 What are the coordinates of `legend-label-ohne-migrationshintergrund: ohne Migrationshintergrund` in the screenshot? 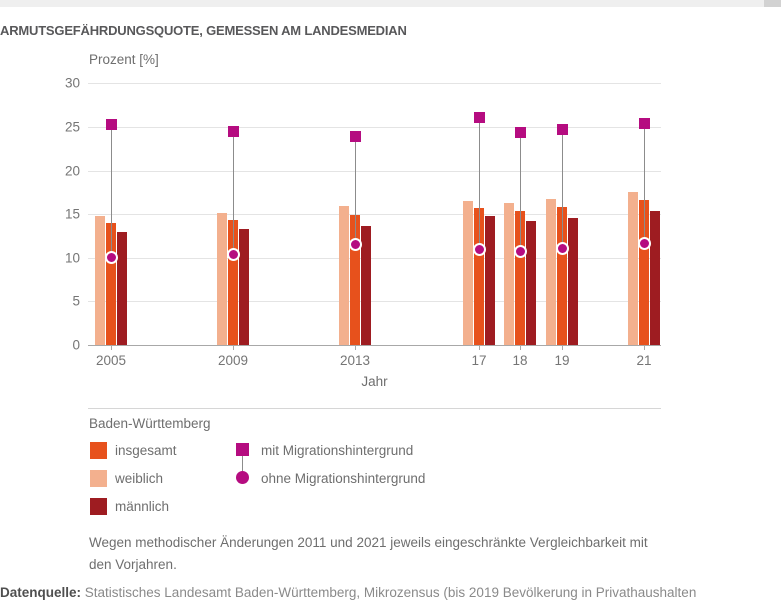 It's located at (343, 478).